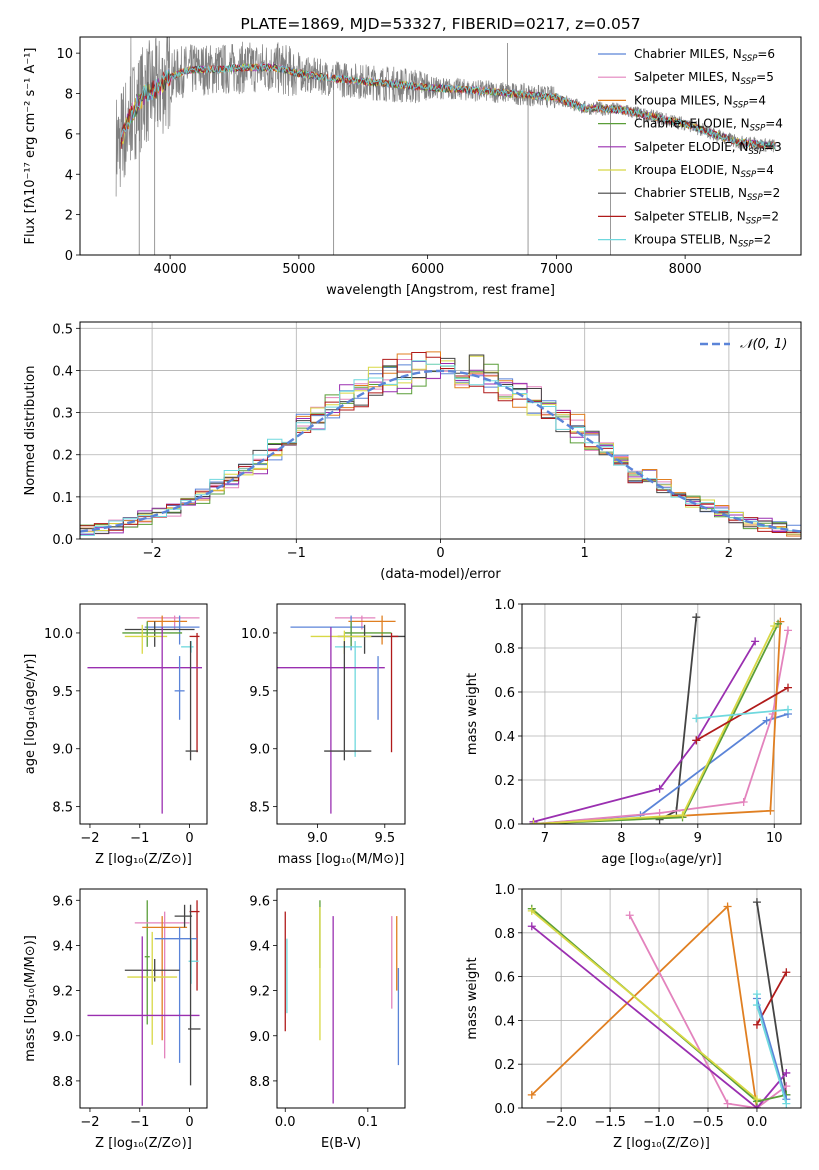  What do you see at coordinates (296, 553) in the screenshot?
I see `x-tick-label: −1` at bounding box center [296, 553].